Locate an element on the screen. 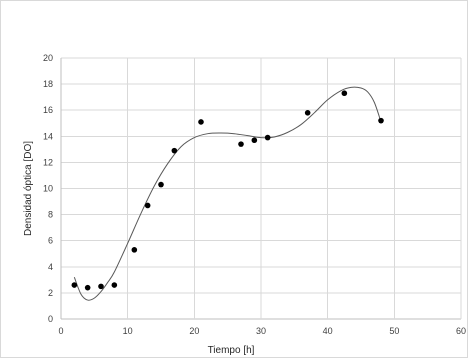 This screenshot has width=468, height=358. y-tick-label: 20 is located at coordinates (48, 58).